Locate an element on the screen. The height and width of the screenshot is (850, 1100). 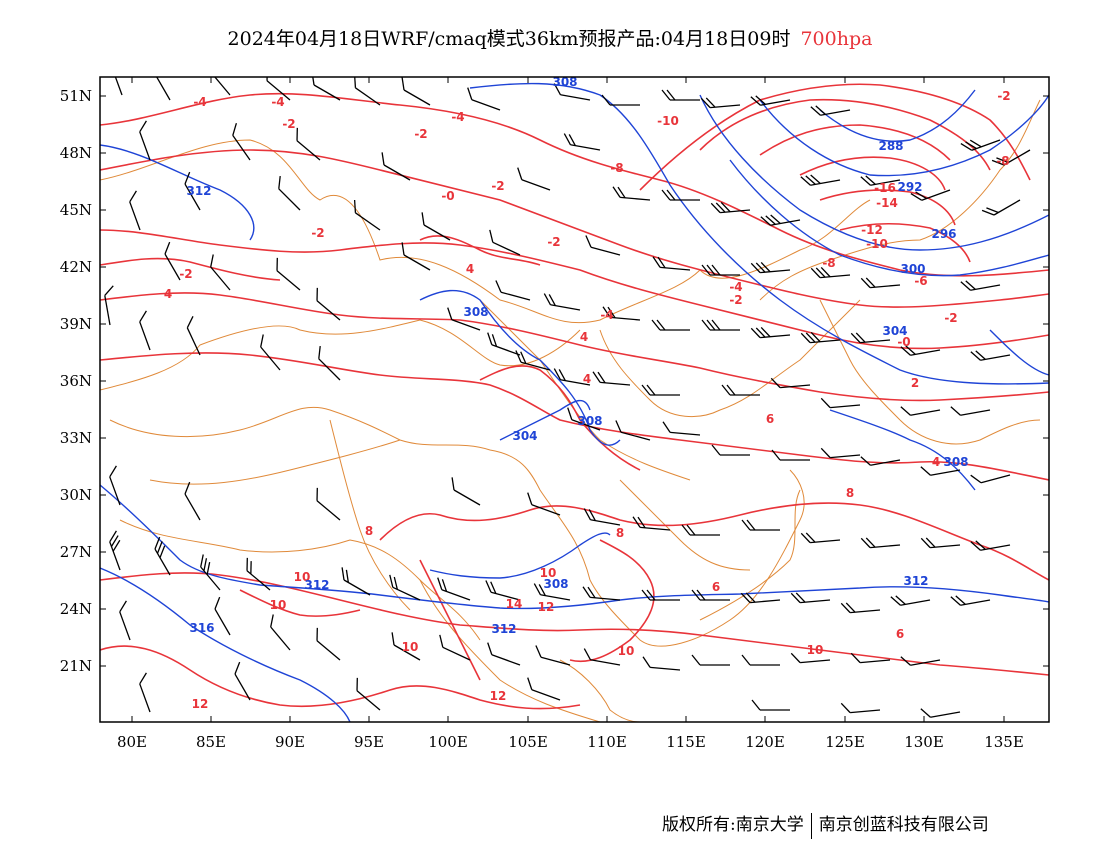
geopotential-label: 312 is located at coordinates (316, 585).